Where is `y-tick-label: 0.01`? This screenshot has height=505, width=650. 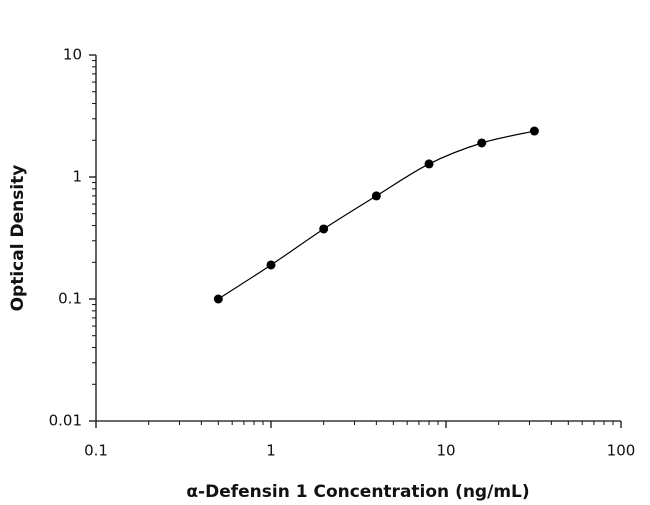
y-tick-label: 0.01 is located at coordinates (65, 421).